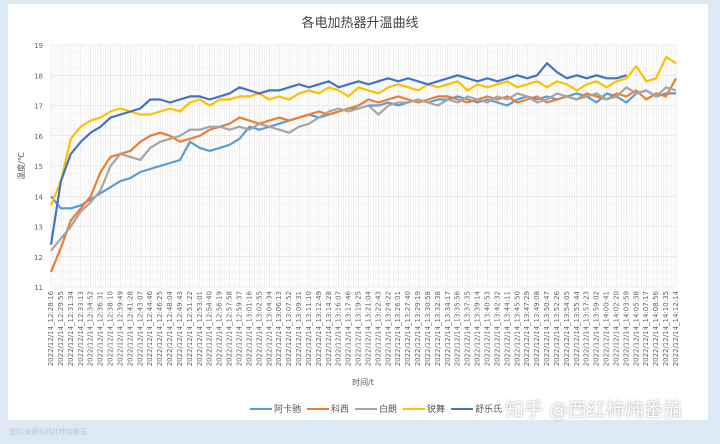  What do you see at coordinates (279, 328) in the screenshot?
I see `x-tick-label: 2022/12/14_13:06:13` at bounding box center [279, 328].